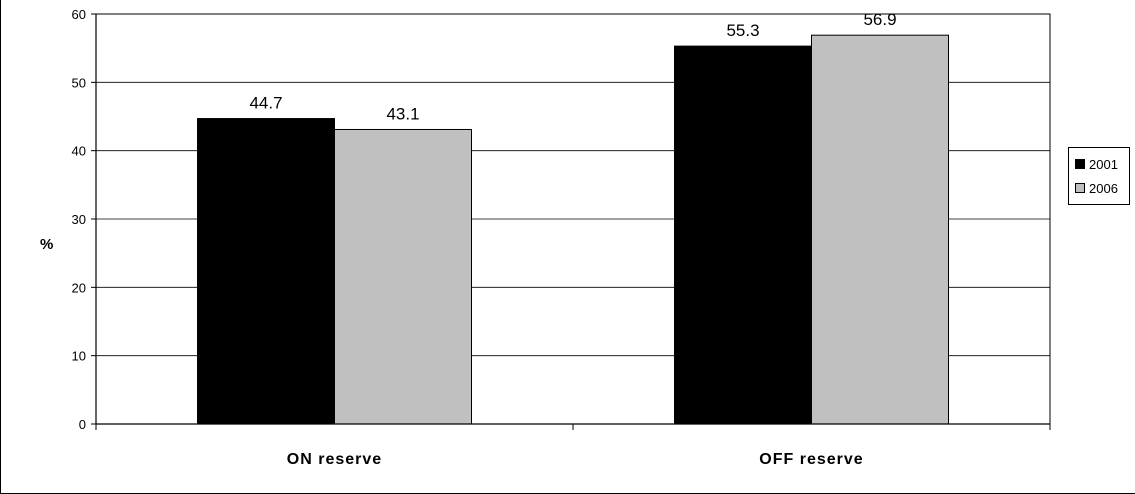 This screenshot has height=494, width=1135. I want to click on legend-label-2001: 2001, so click(1103, 164).